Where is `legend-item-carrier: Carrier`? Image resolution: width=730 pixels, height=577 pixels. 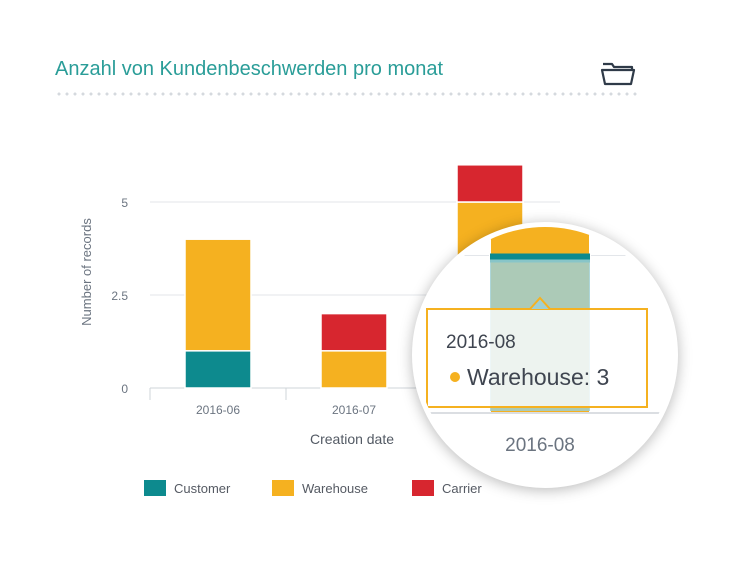 legend-item-carrier: Carrier is located at coordinates (447, 488).